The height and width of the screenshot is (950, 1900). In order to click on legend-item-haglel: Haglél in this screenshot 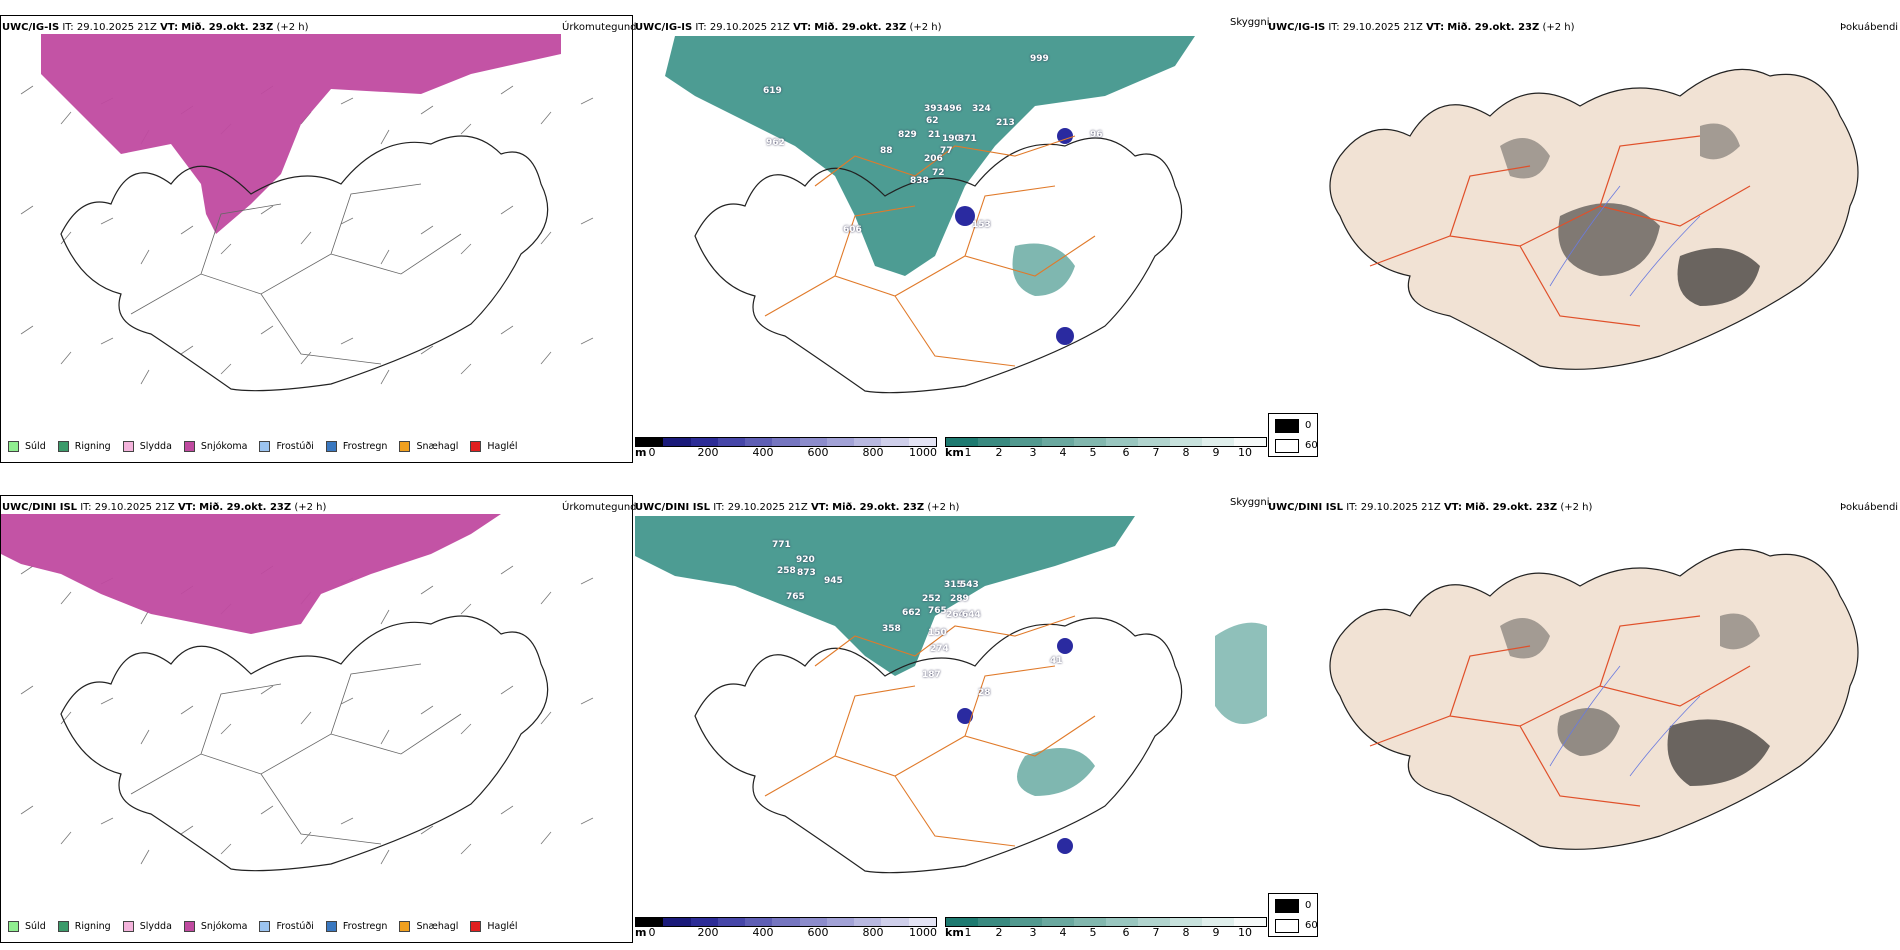, I will do `click(494, 446)`.